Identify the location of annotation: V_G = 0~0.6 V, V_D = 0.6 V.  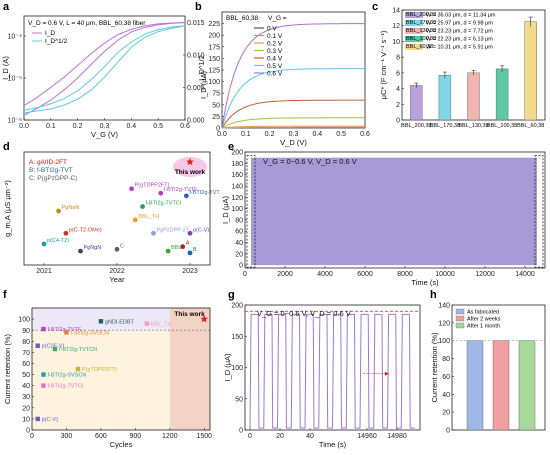
(310, 161).